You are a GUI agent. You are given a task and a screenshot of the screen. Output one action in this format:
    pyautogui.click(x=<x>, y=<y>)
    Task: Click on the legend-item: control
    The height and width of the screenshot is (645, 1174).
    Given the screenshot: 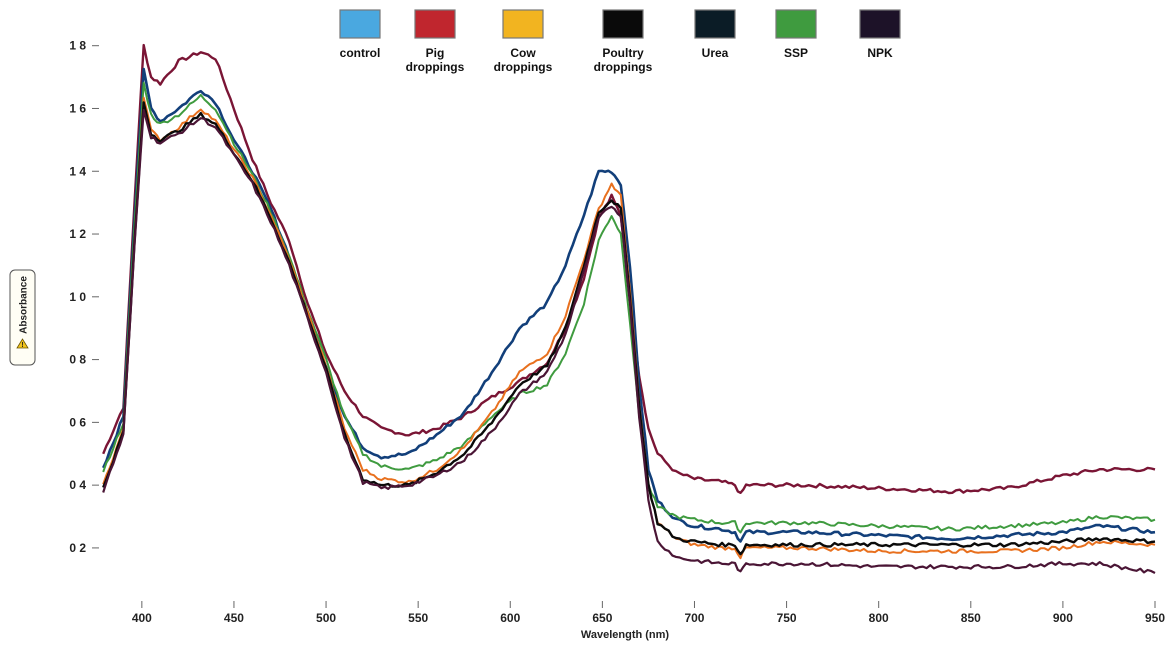 What is the action you would take?
    pyautogui.click(x=360, y=34)
    